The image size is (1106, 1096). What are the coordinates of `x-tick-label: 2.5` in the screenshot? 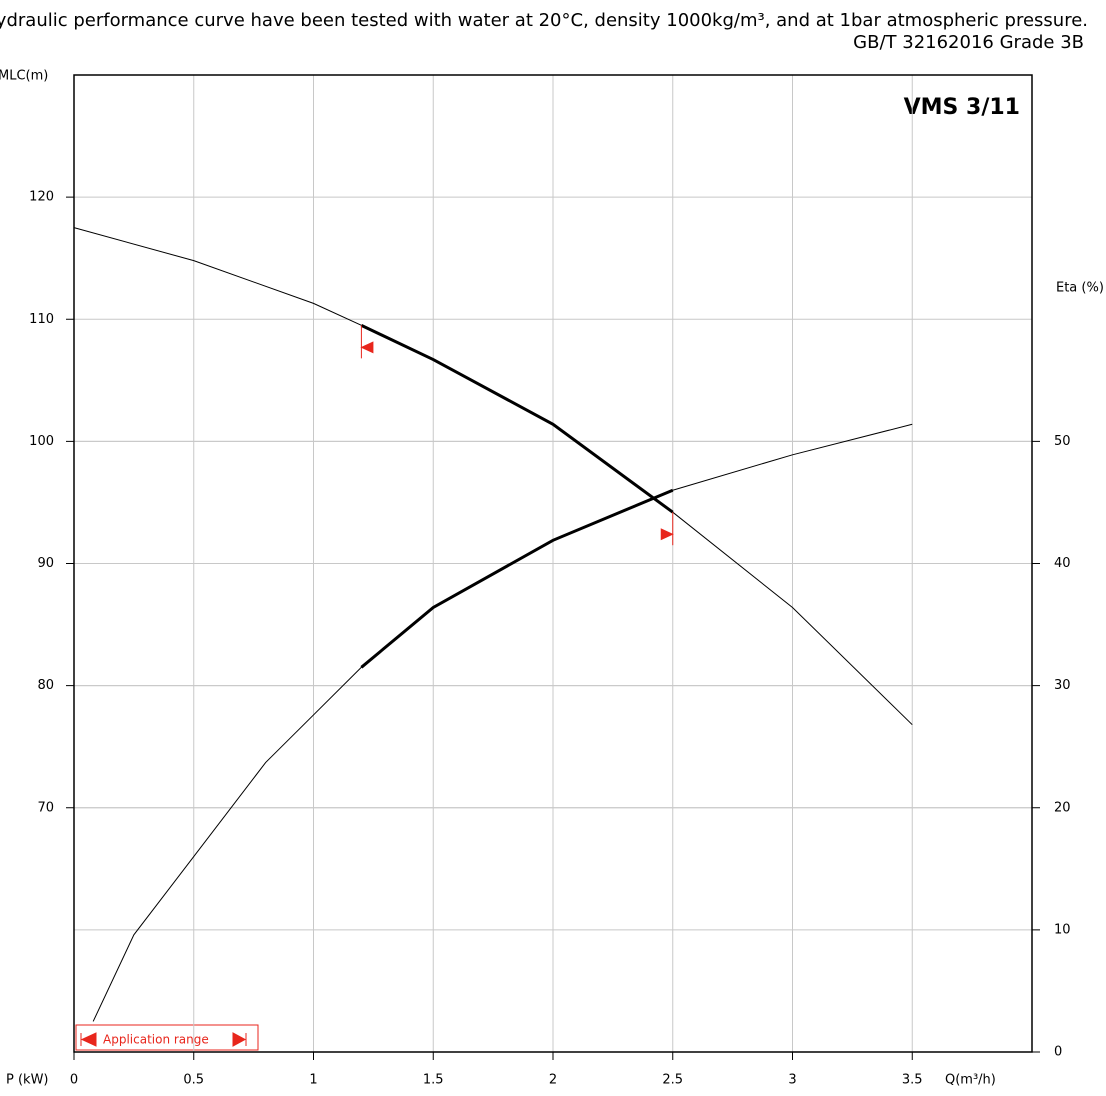 It's located at (672, 1080).